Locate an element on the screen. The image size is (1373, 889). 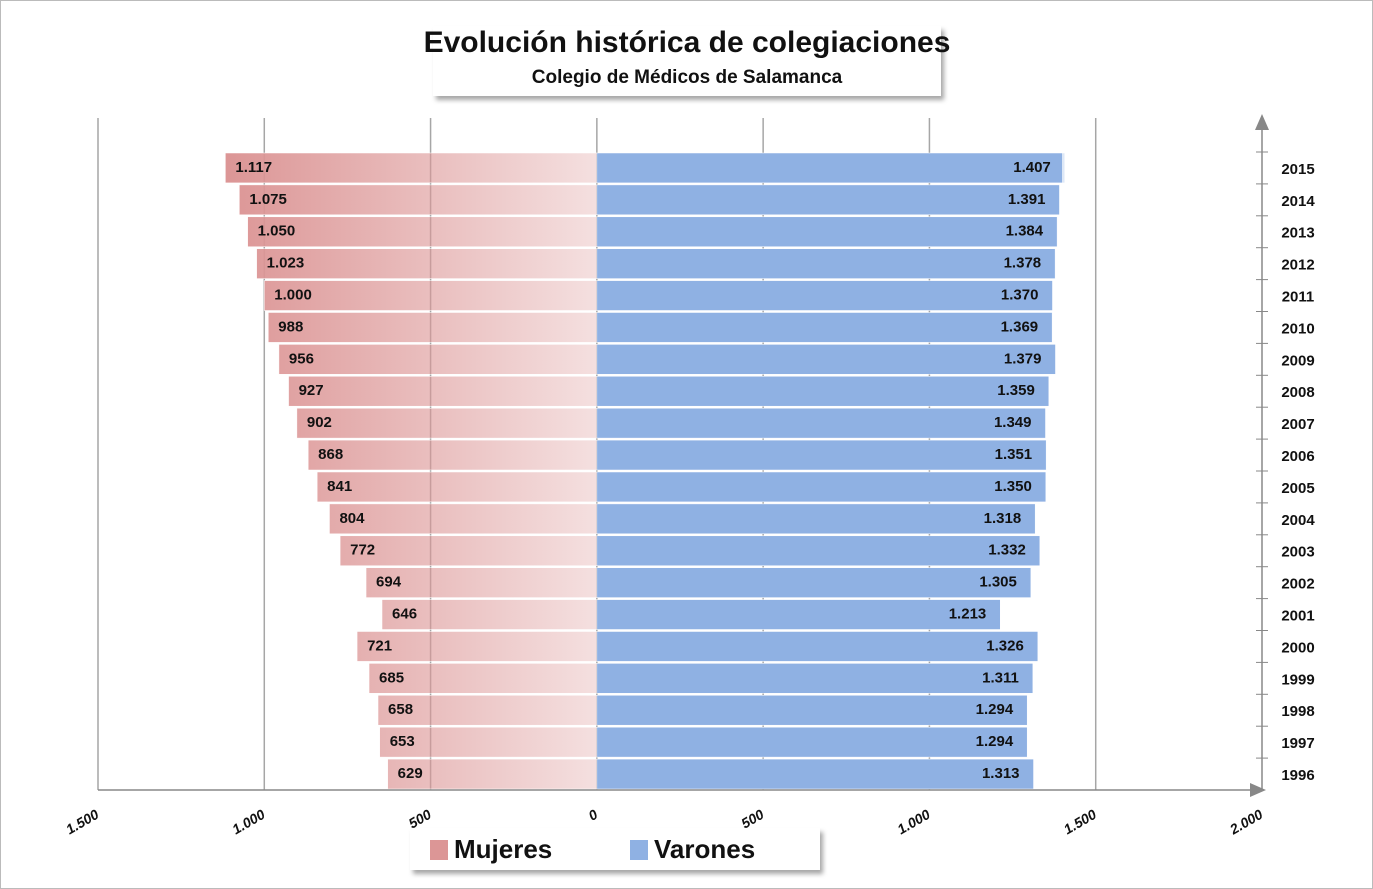
data-label: 1.305 is located at coordinates (998, 582).